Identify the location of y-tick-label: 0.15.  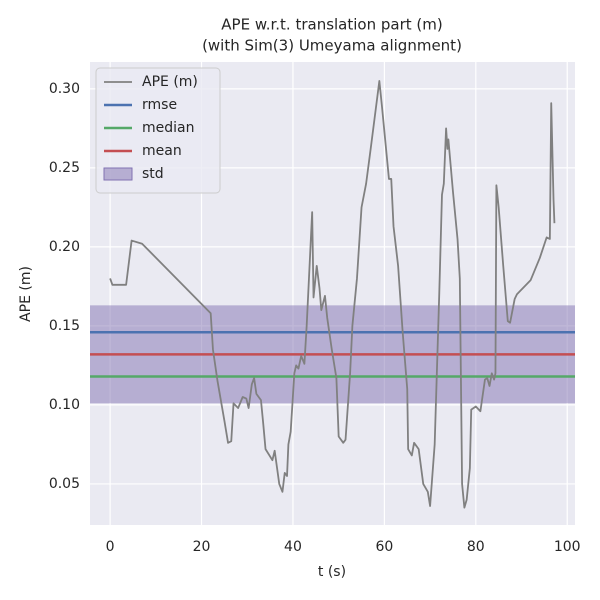
(64, 326).